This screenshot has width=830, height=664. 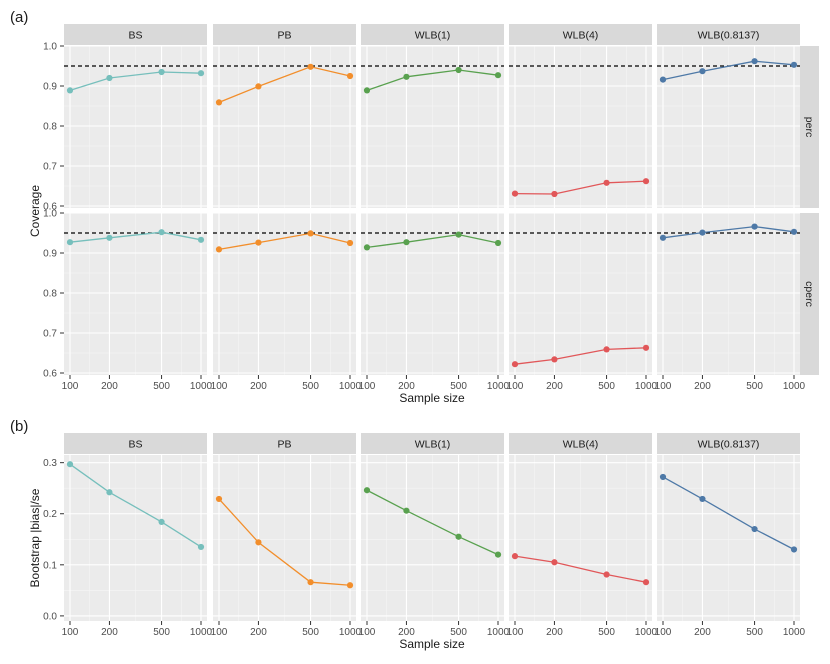 I want to click on y-axis-title: Coverage, so click(x=35, y=211).